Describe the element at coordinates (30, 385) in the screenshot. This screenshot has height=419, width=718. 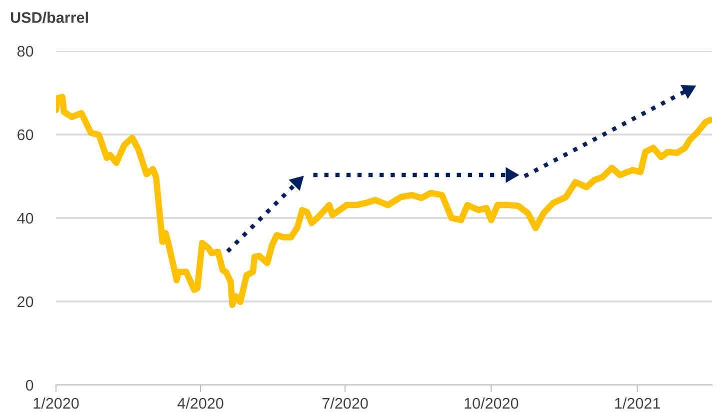
I see `y-tick-label: 0` at that location.